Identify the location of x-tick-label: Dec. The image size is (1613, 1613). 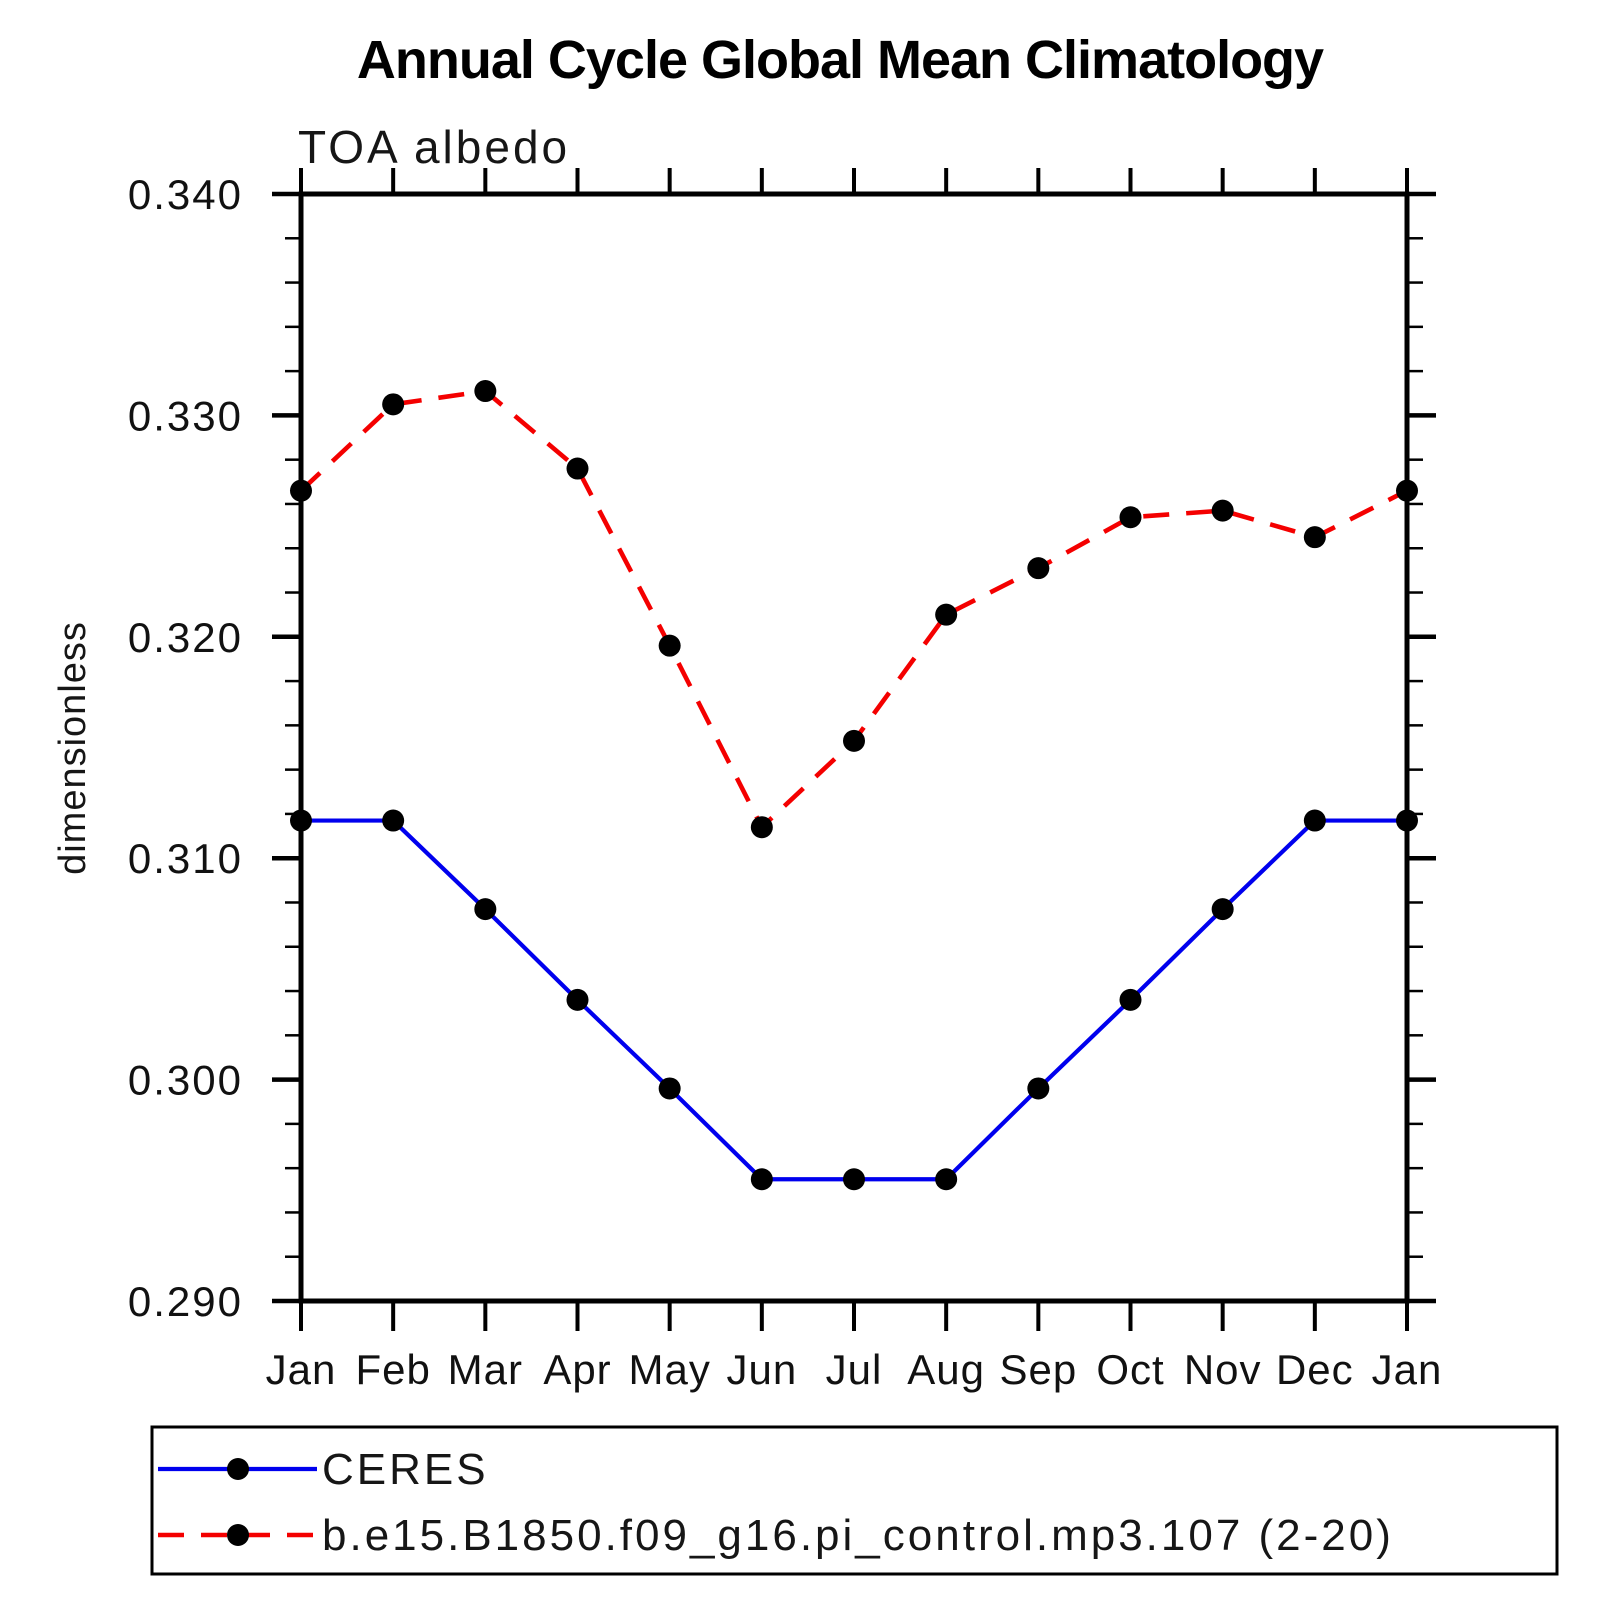
(1315, 1369).